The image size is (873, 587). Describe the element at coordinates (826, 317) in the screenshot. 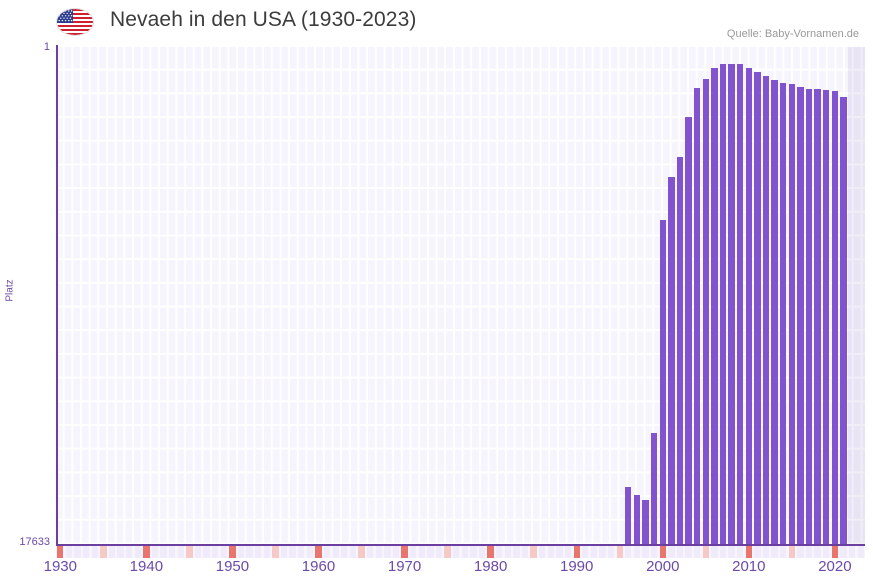

I see `bar-2019` at that location.